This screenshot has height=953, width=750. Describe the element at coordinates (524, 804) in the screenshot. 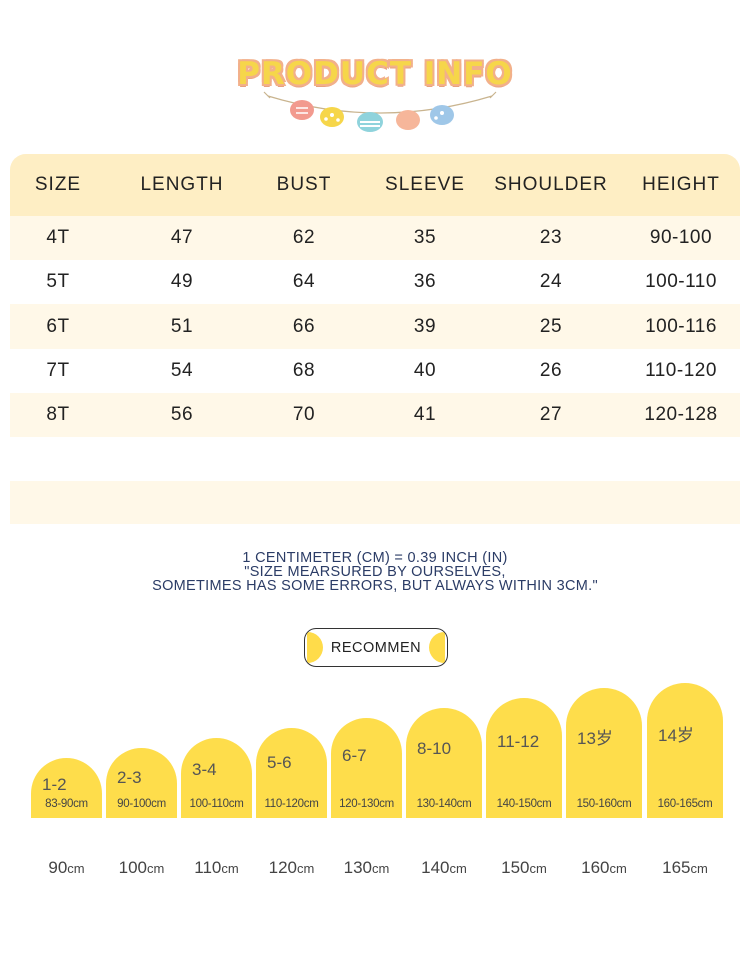

I see `height-range-label: 140-150cm` at that location.